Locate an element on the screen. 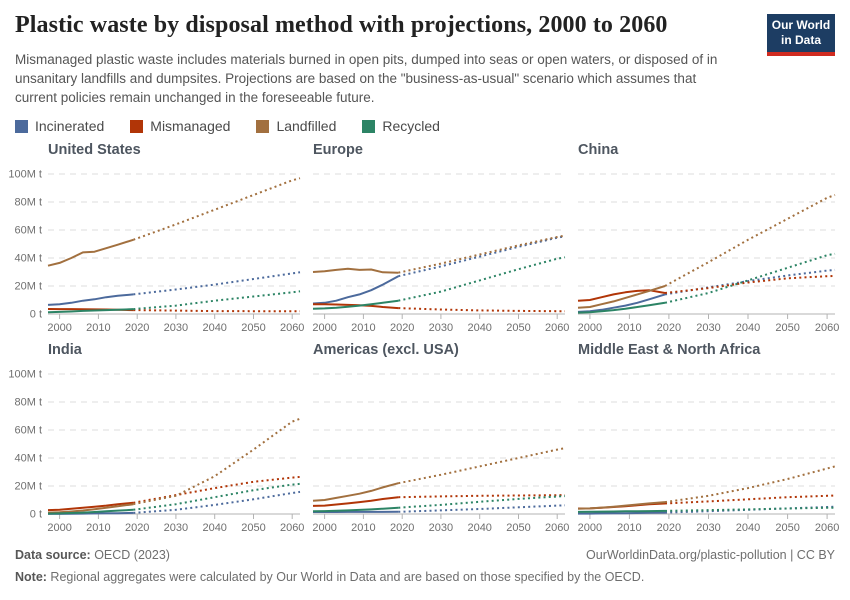 The height and width of the screenshot is (600, 850). data-source: Data source: OECD (2023) is located at coordinates (92, 555).